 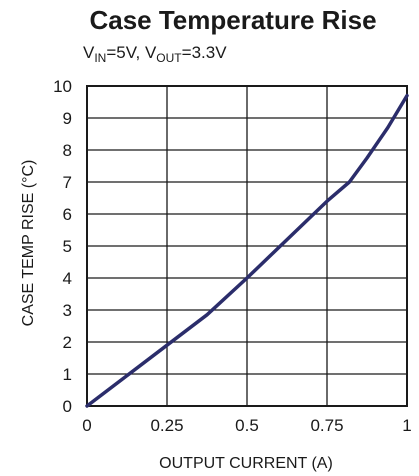 I want to click on x-axis-label: OUTPUT CURRENT (A), so click(x=246, y=463).